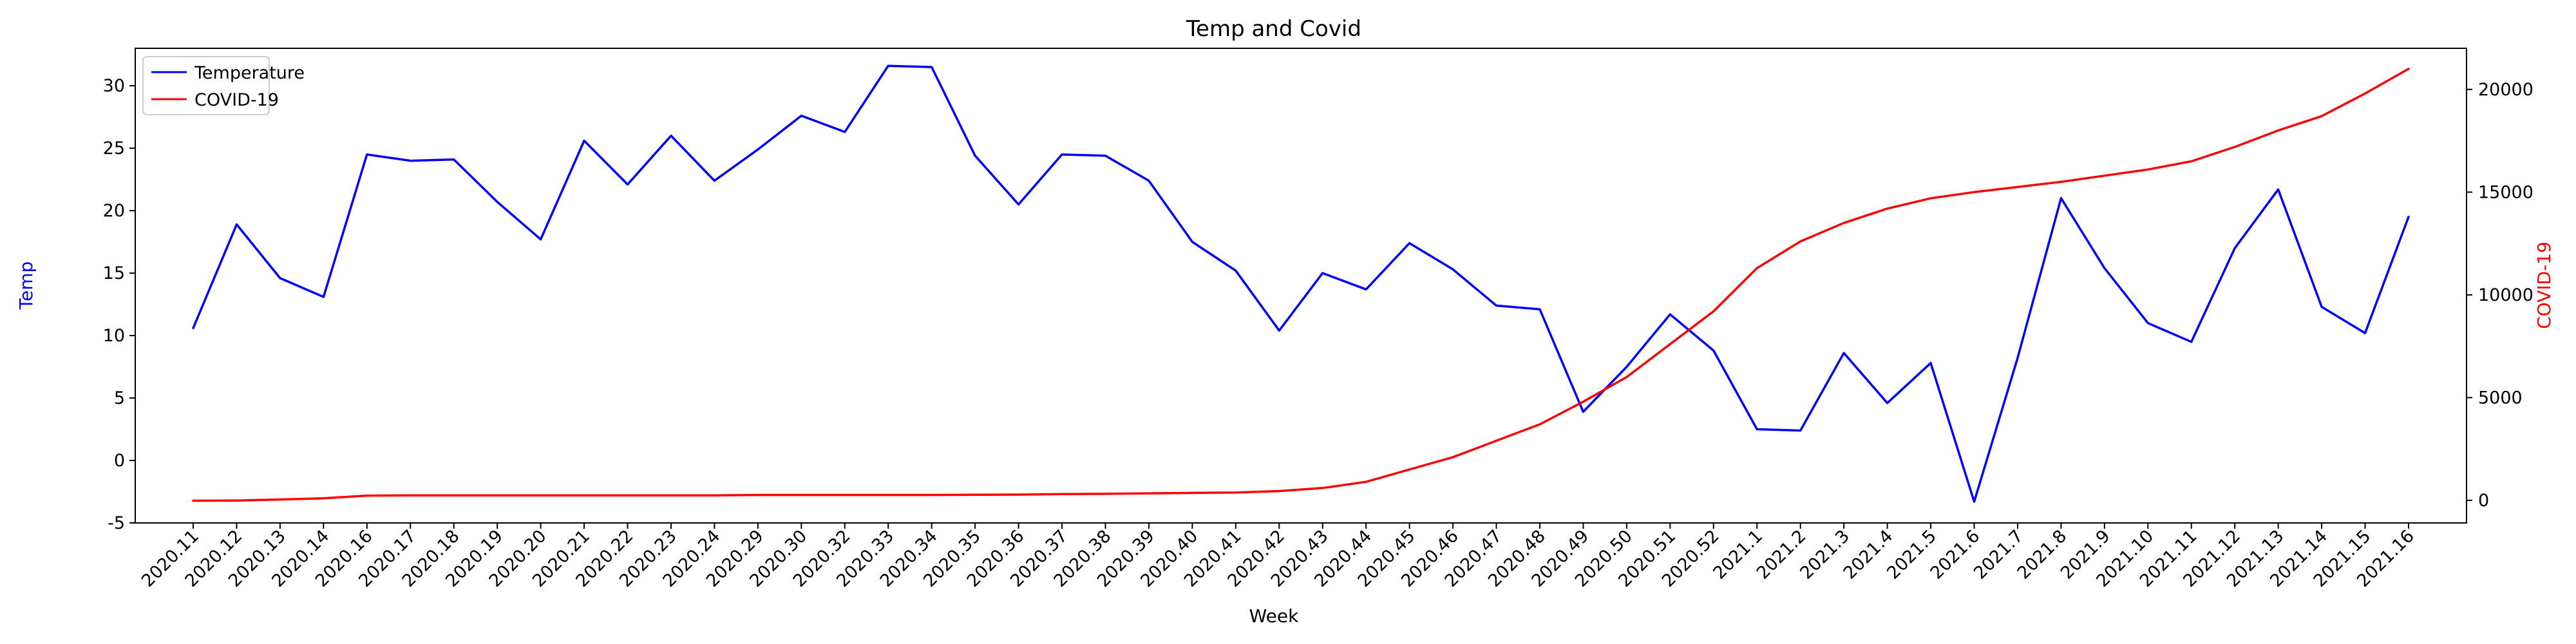  I want to click on left-y-tick-label: 5, so click(120, 398).